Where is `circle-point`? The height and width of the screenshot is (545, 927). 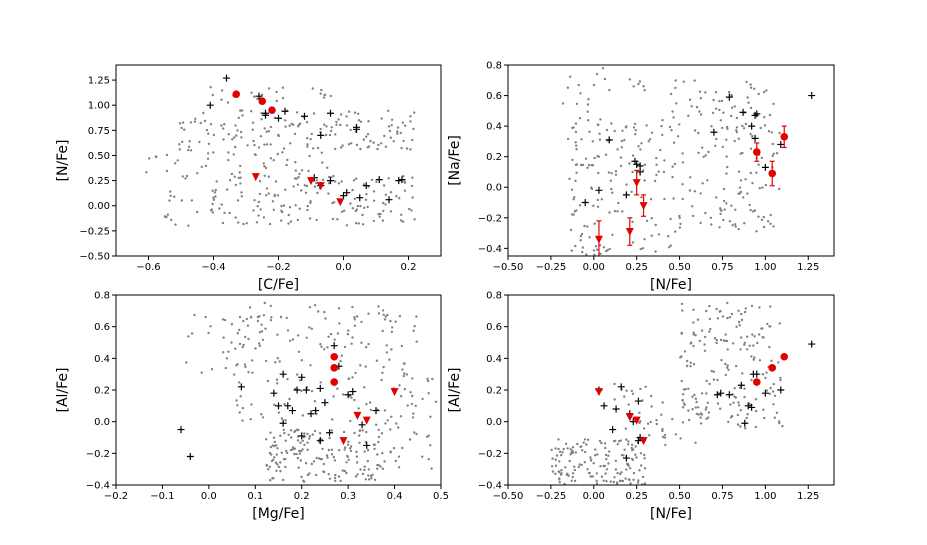
circle-point is located at coordinates (784, 137).